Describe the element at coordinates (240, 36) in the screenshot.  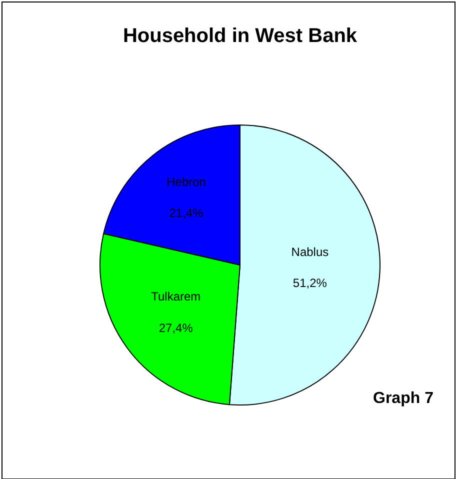
I see `chart-title: Household in West Bank` at that location.